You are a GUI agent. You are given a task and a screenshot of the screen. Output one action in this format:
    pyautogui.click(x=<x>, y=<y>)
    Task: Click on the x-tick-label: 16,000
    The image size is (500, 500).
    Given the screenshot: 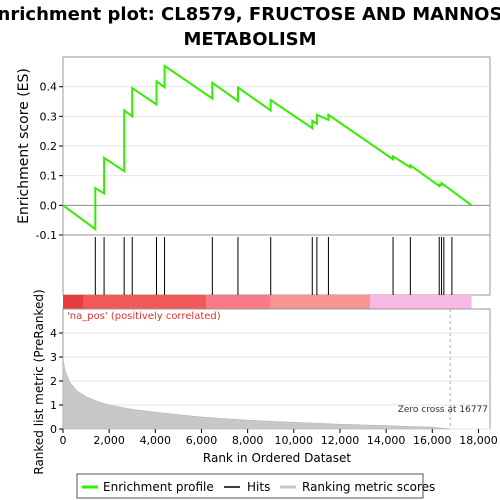 What is the action you would take?
    pyautogui.click(x=432, y=440)
    